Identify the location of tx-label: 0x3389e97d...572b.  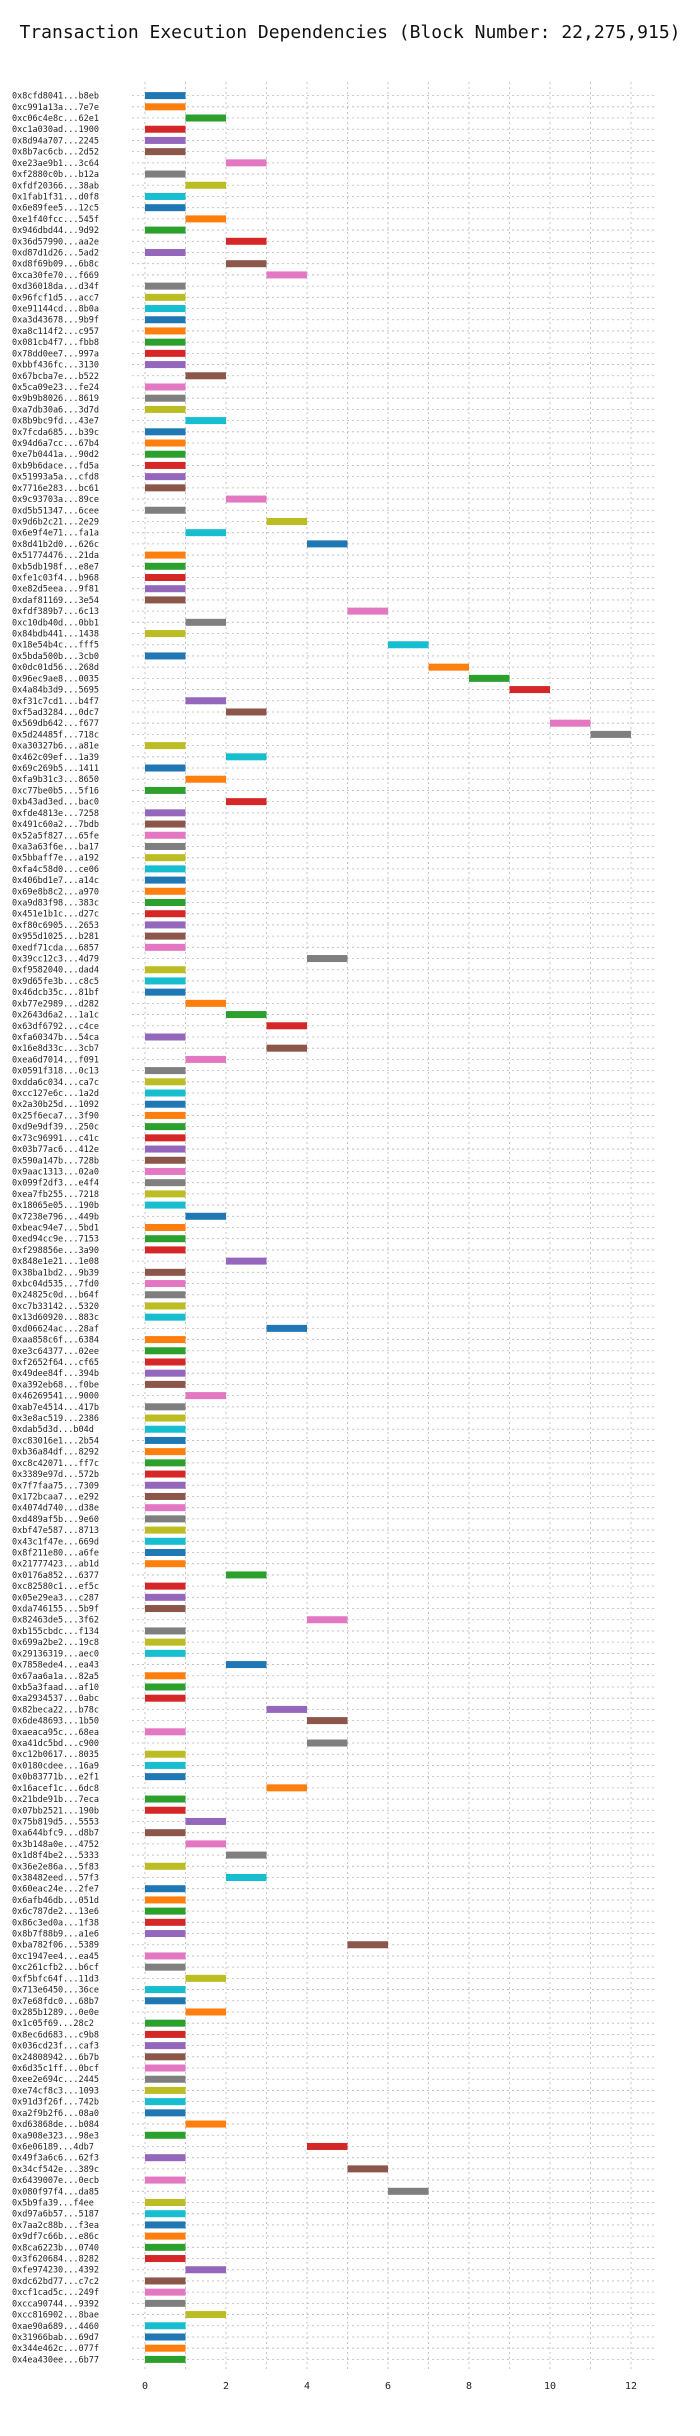
(55, 1475).